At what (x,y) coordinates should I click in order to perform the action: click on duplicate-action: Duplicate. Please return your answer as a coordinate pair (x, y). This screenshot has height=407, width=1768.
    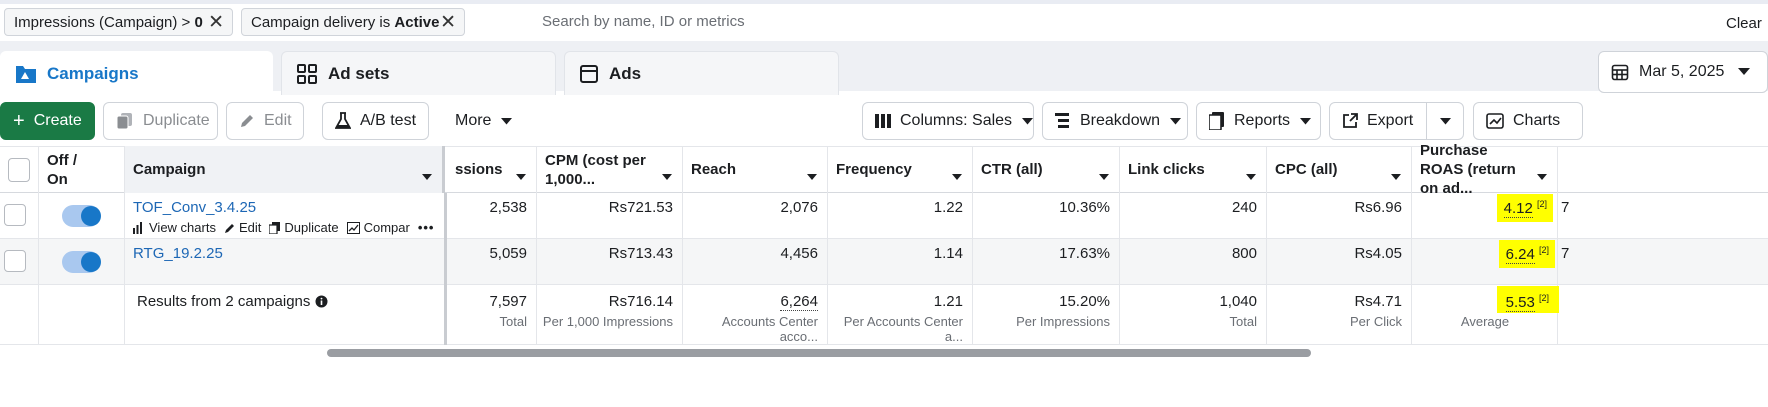
    Looking at the image, I should click on (304, 227).